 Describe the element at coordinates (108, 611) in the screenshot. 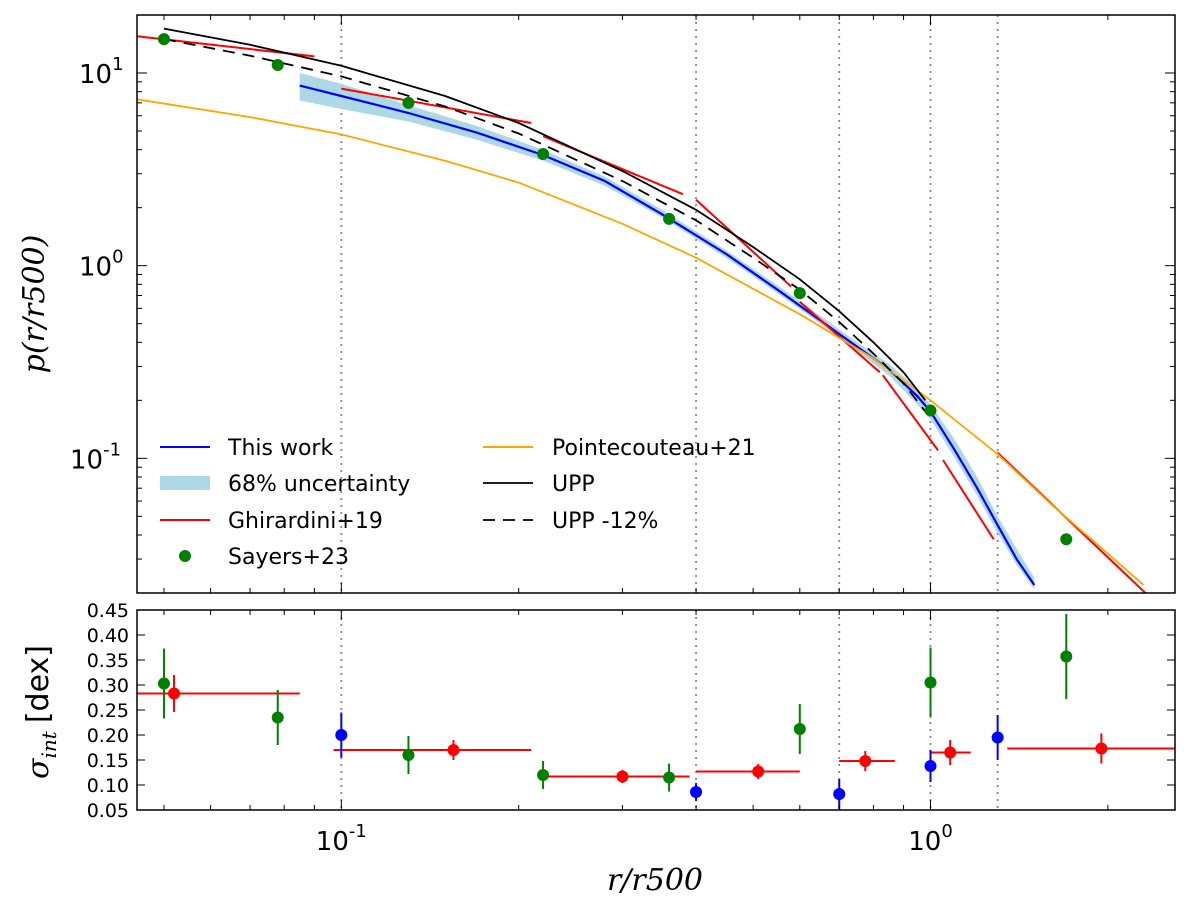

I see `y-tick-label: 0.45` at that location.